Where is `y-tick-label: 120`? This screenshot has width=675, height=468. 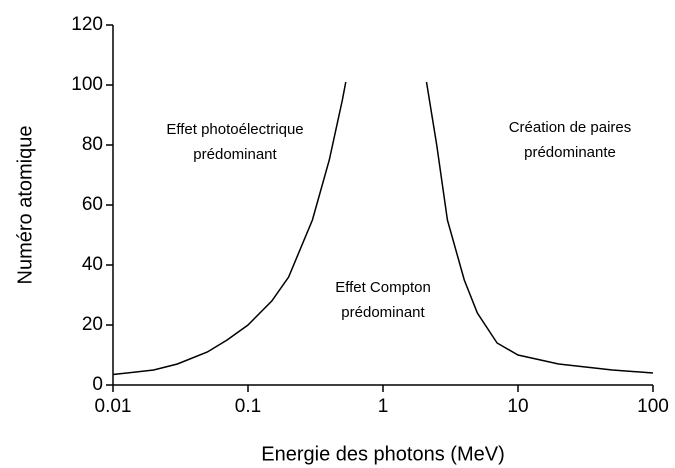 y-tick-label: 120 is located at coordinates (87, 24).